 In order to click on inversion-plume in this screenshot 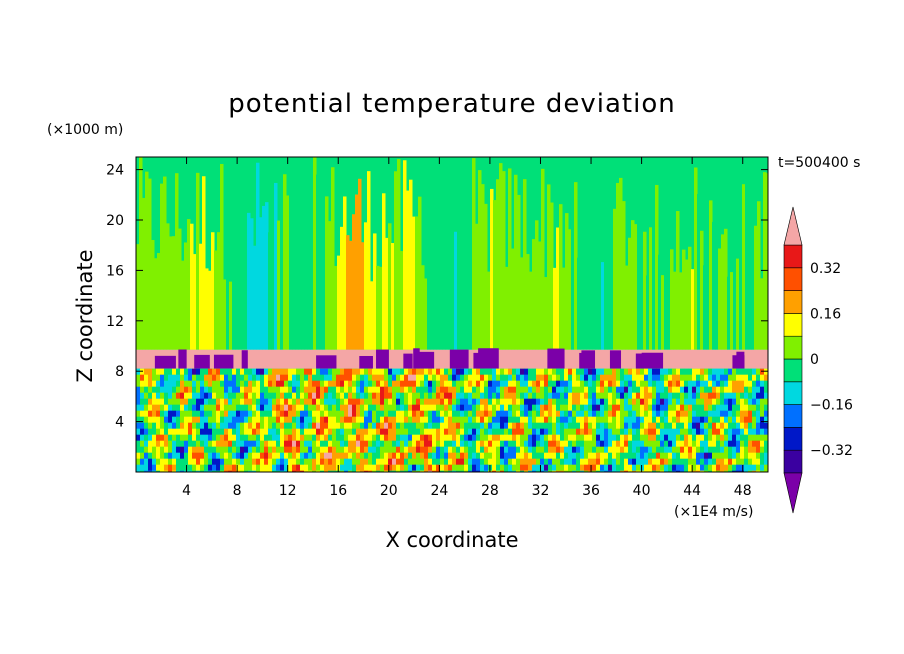, I will do `click(459, 359)`.